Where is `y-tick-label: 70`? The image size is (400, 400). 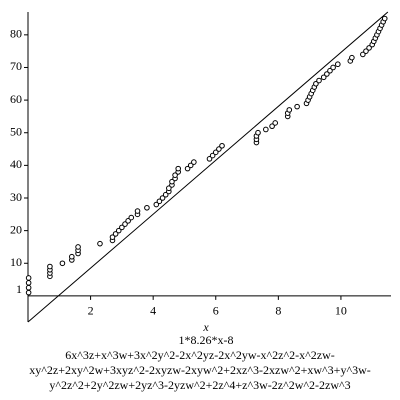 y-tick-label: 70 is located at coordinates (16, 66).